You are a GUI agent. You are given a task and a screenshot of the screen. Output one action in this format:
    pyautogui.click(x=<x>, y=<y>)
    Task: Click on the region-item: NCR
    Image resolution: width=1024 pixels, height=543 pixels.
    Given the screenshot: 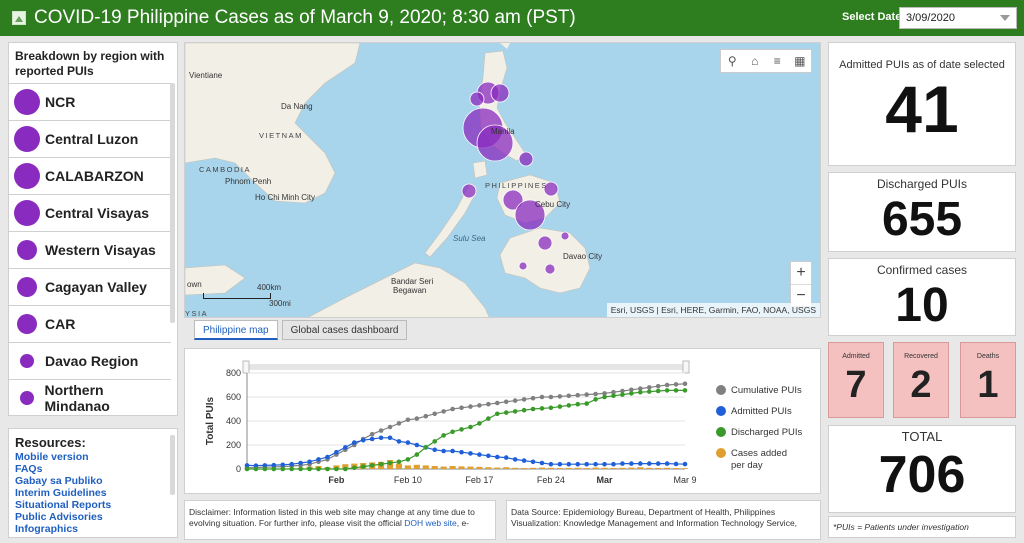 What is the action you would take?
    pyautogui.click(x=90, y=101)
    